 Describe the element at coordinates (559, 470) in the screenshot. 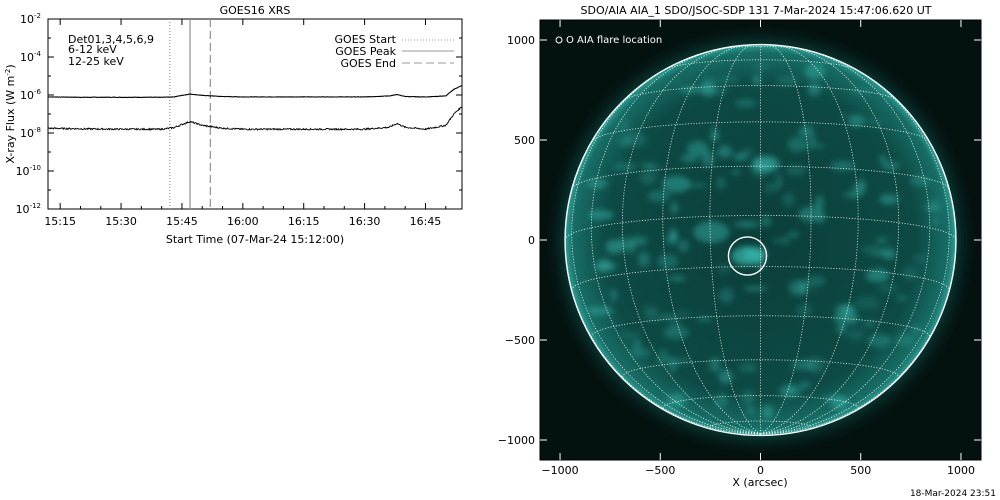

I see `aia-x-tick-label: −1000` at that location.